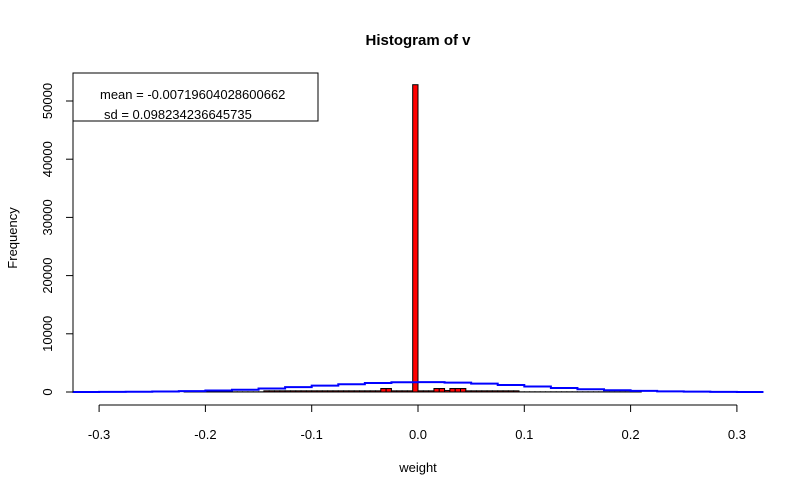 The height and width of the screenshot is (496, 800). Describe the element at coordinates (47, 334) in the screenshot. I see `y-tick-label: 10000` at that location.